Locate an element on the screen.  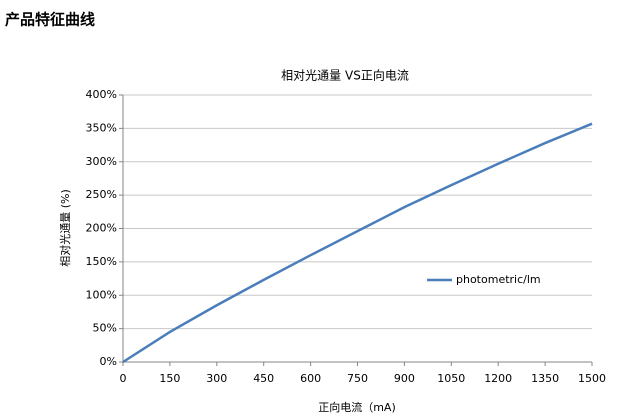
chart-title: 相对光通量 VS正向电流 is located at coordinates (345, 75).